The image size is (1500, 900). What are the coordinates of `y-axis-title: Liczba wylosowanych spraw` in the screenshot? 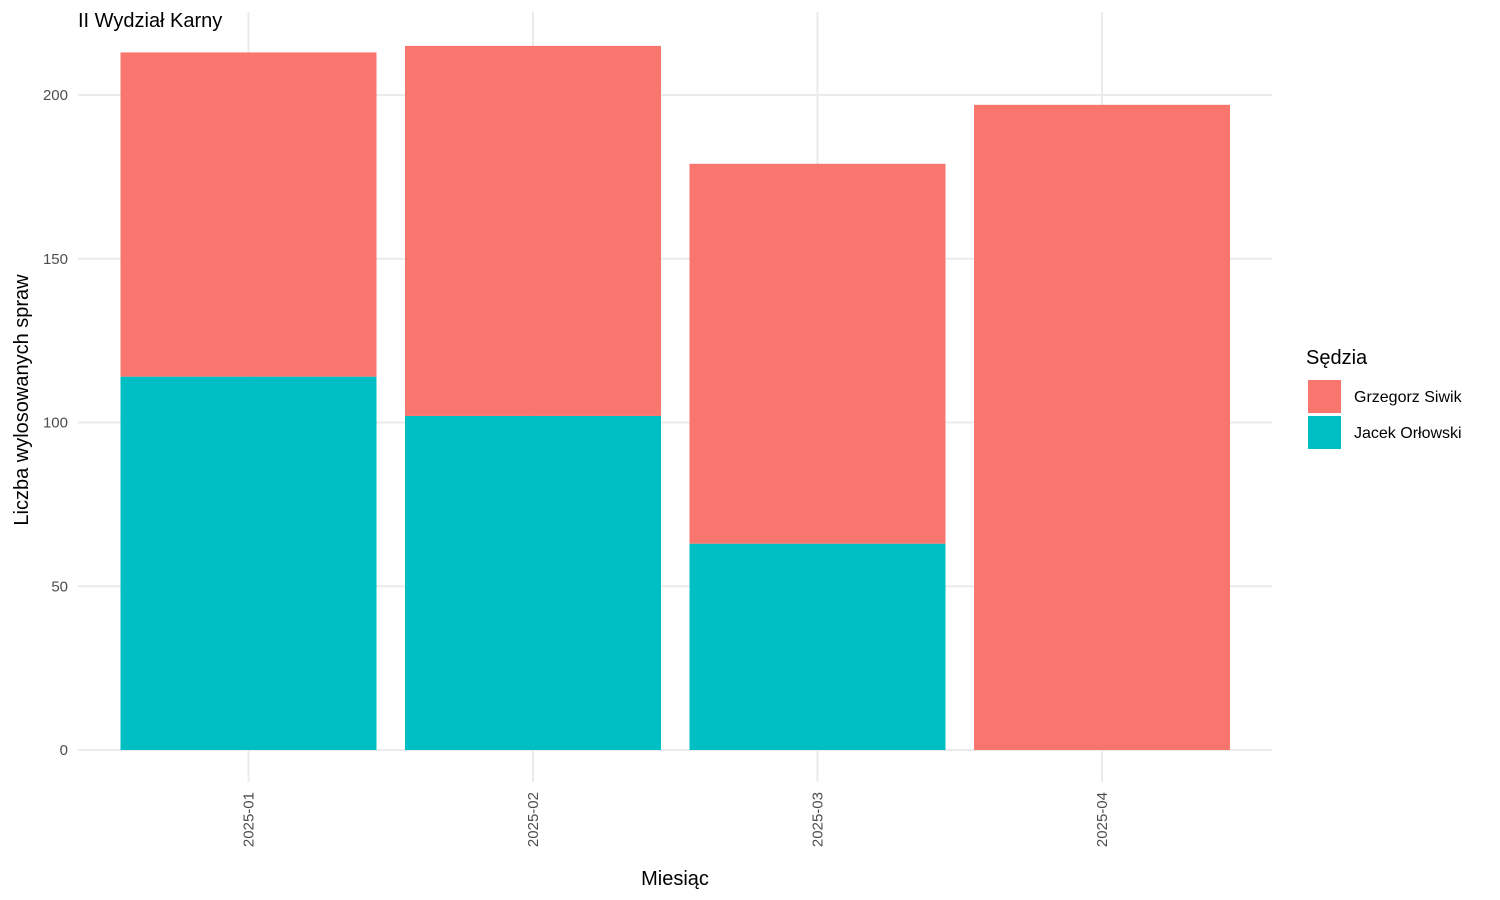 It's located at (22, 400).